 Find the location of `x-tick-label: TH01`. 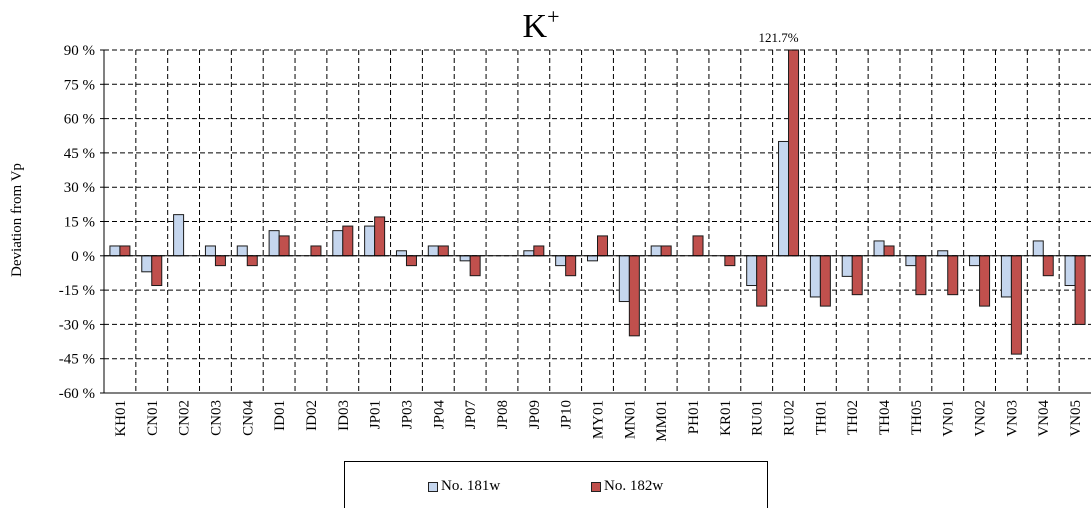

x-tick-label: TH01 is located at coordinates (821, 417).